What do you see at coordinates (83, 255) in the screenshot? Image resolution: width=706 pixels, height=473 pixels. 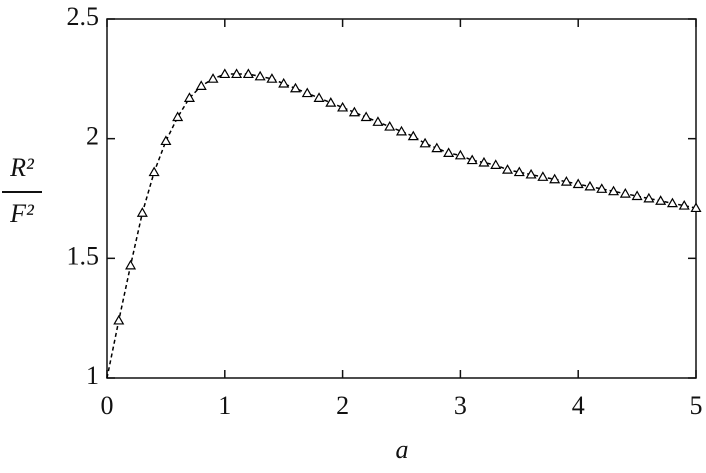 I see `y-tick-label: 1.5` at bounding box center [83, 255].